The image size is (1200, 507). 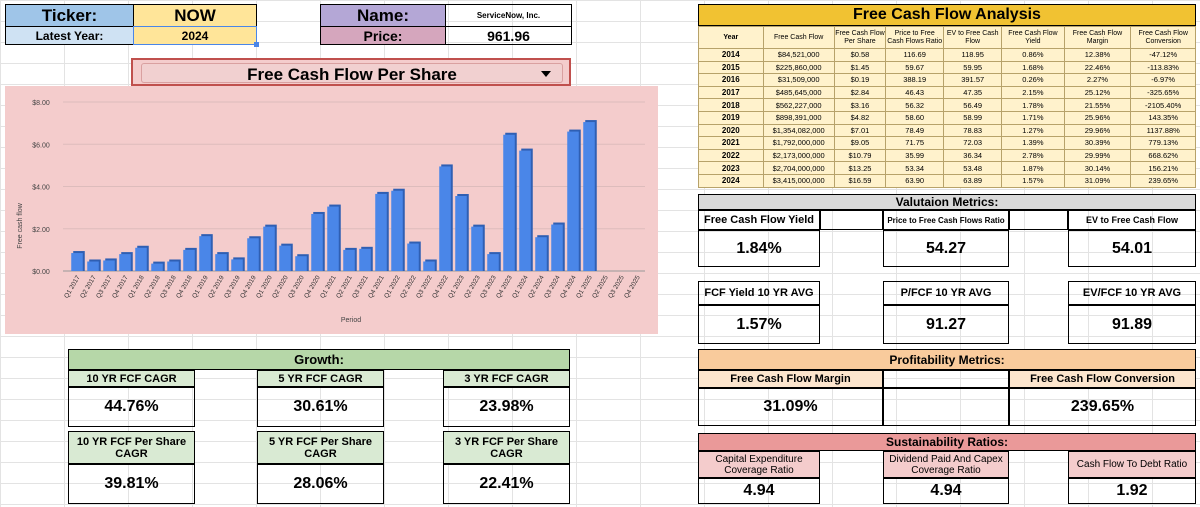 What do you see at coordinates (1097, 67) in the screenshot?
I see `table-cell: 22.46%` at bounding box center [1097, 67].